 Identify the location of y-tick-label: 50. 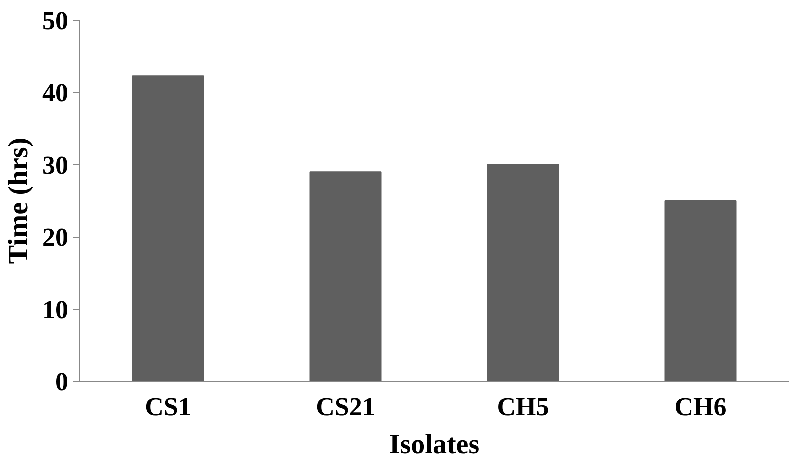
(55, 21).